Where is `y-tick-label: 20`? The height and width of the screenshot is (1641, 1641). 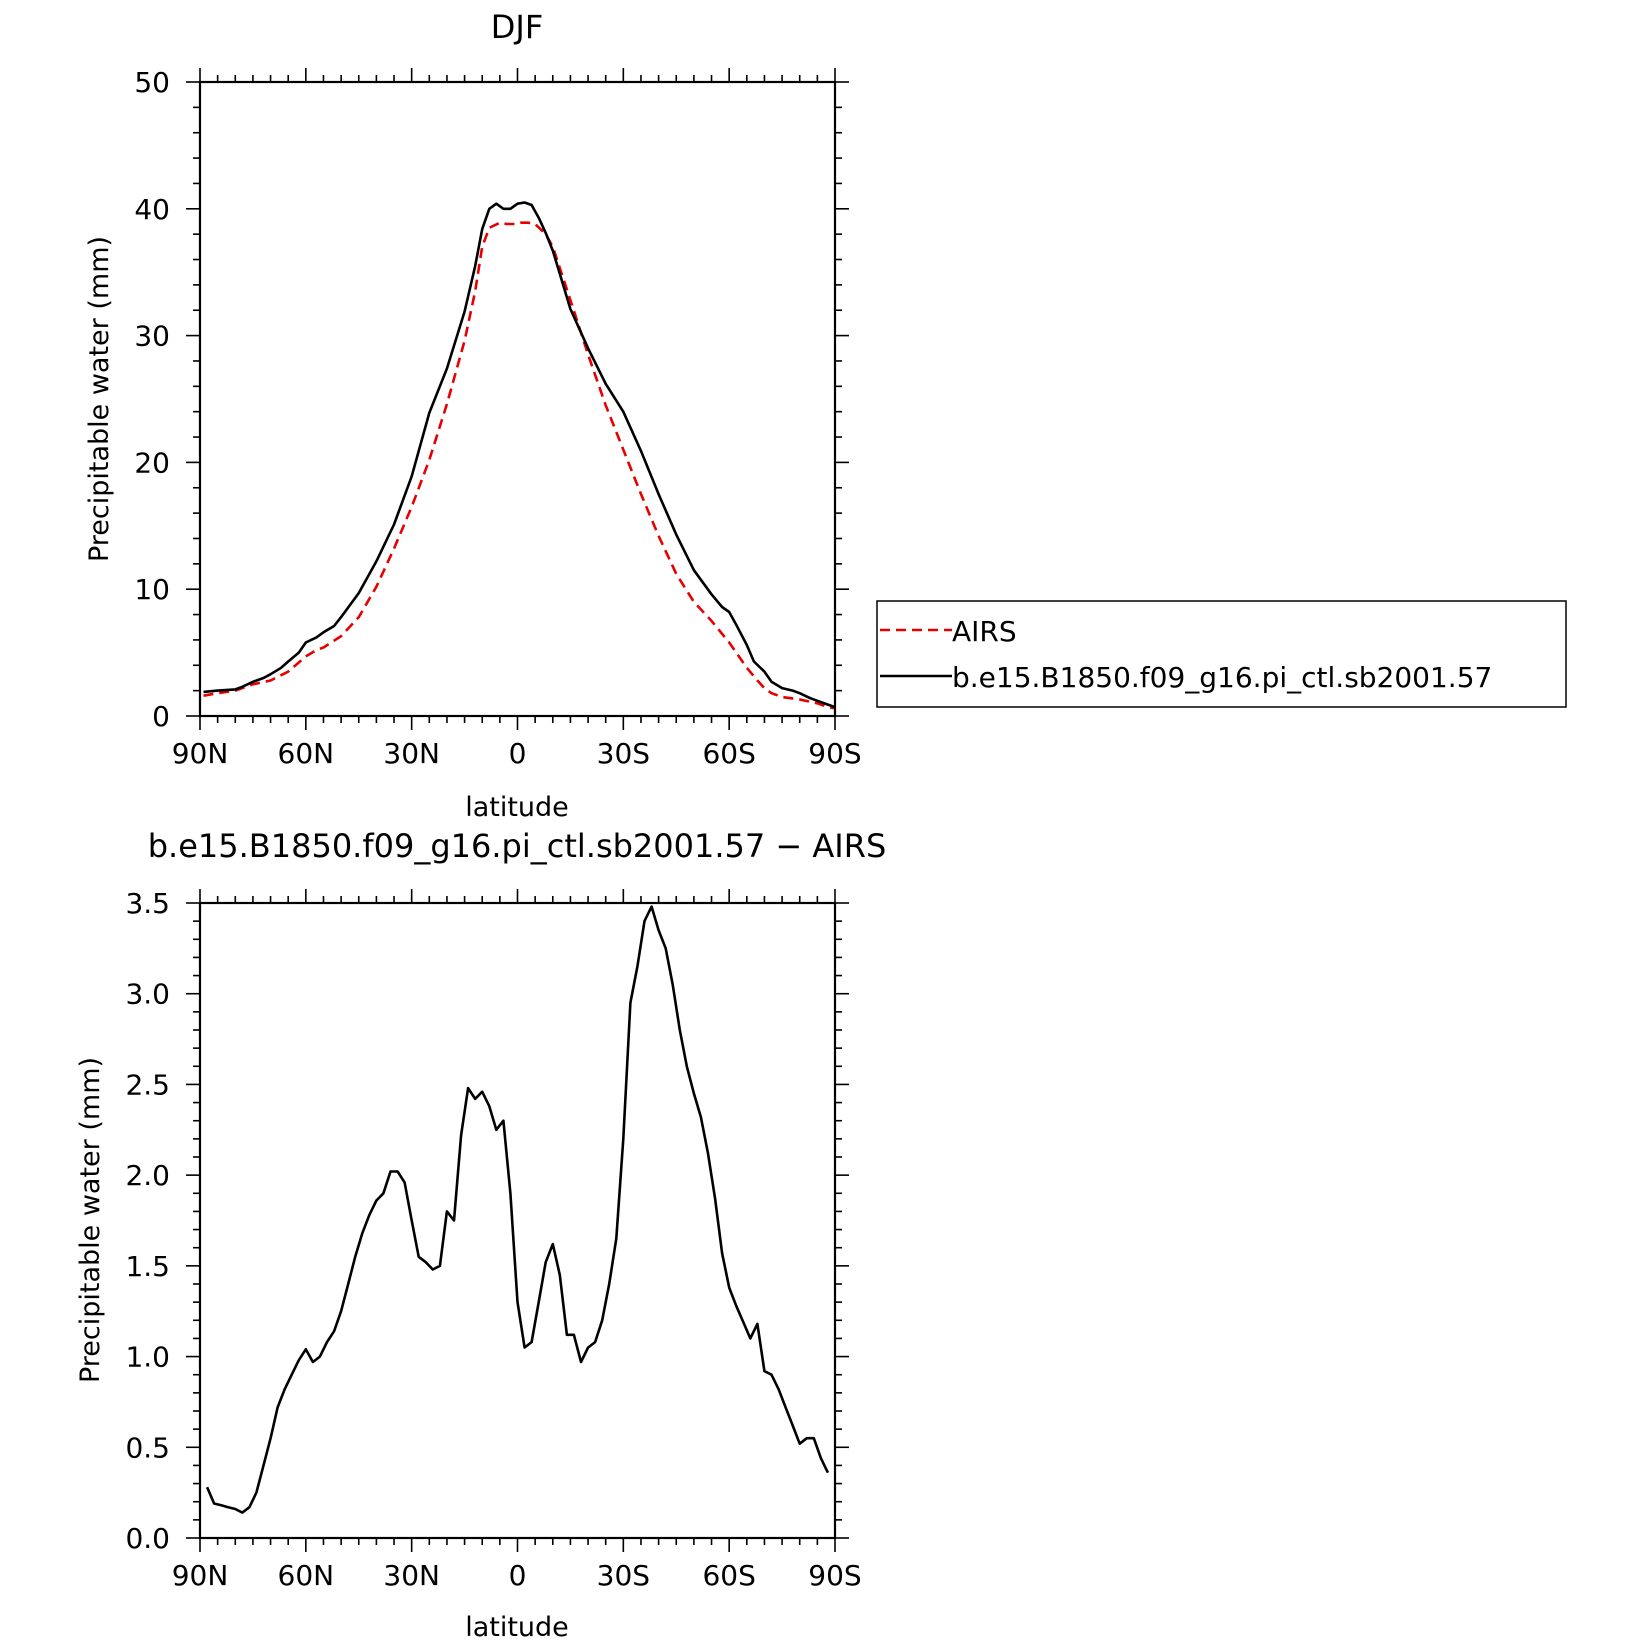
y-tick-label: 20 is located at coordinates (152, 462).